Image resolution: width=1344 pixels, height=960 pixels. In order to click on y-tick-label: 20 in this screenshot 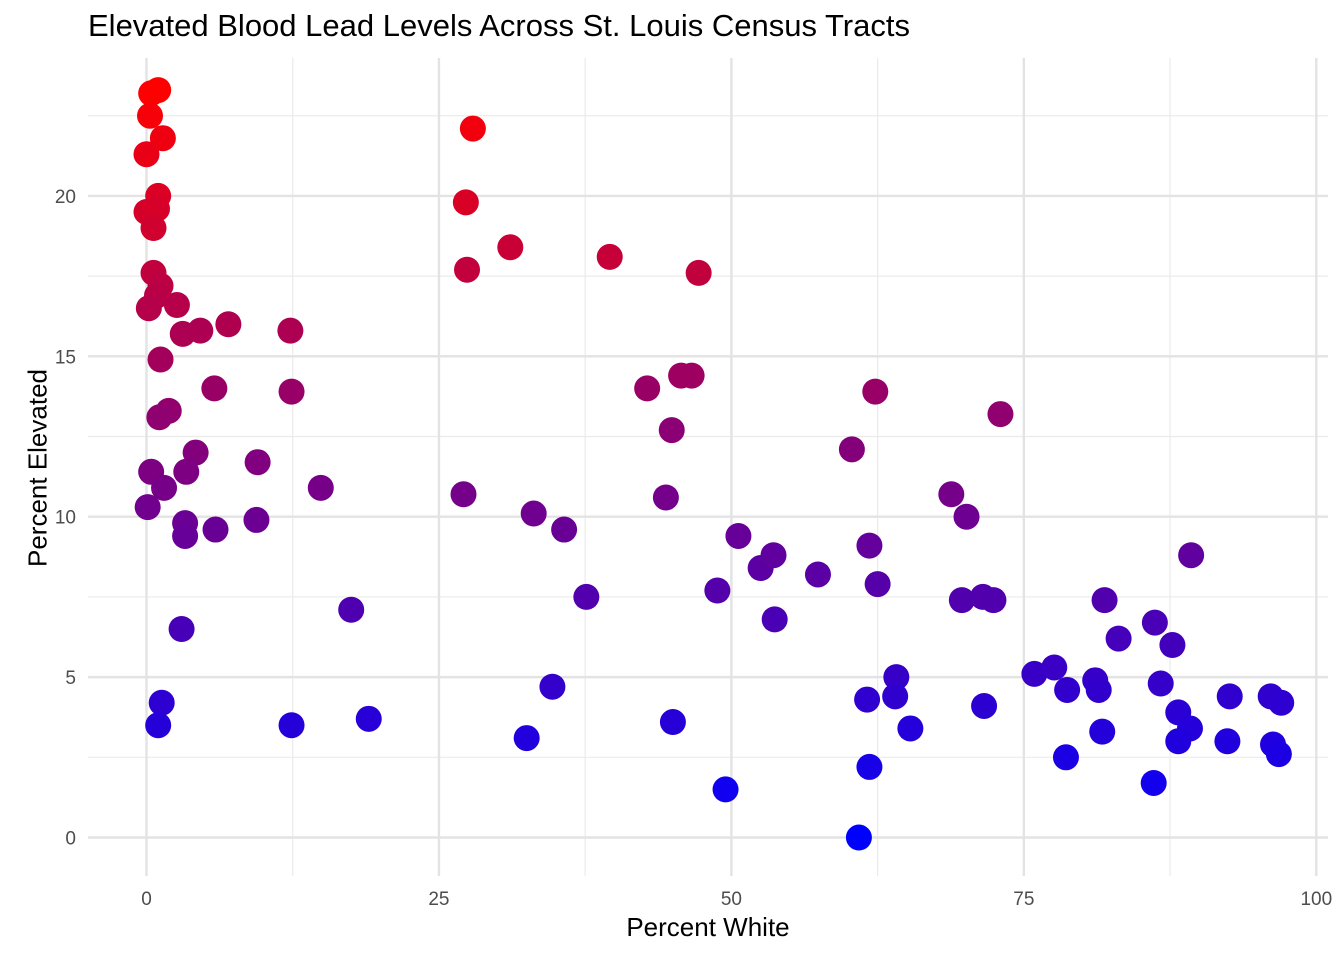, I will do `click(65, 197)`.